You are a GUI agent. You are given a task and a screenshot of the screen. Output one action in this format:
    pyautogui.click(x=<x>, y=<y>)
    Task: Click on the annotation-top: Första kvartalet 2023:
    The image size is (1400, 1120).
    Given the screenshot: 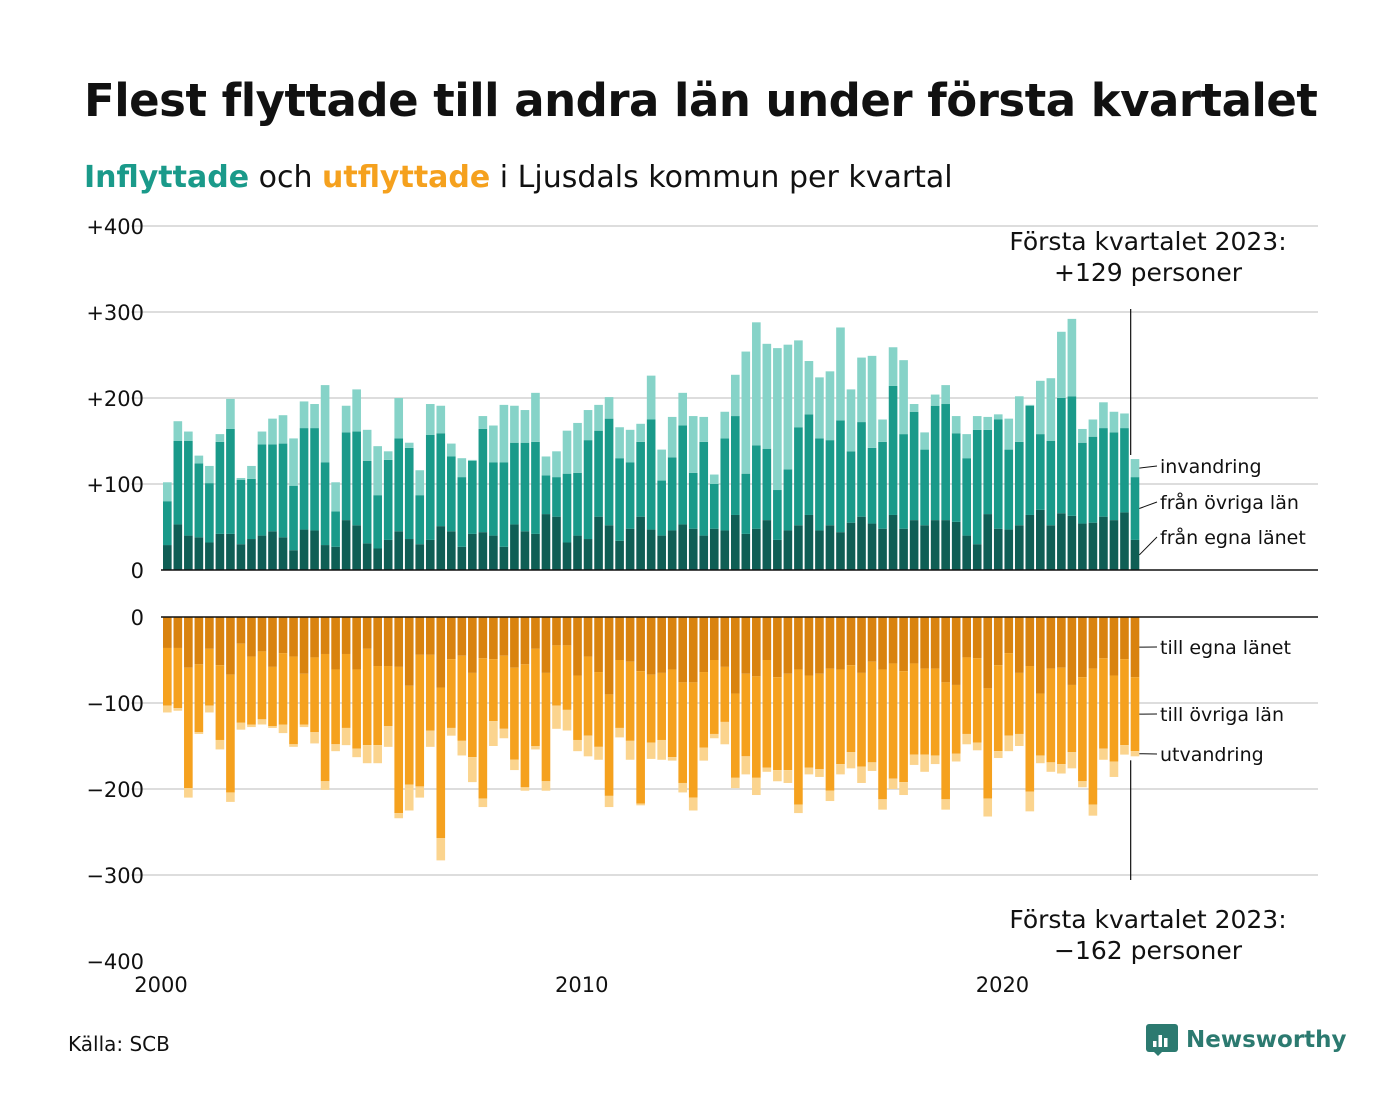 What is the action you would take?
    pyautogui.click(x=1147, y=241)
    